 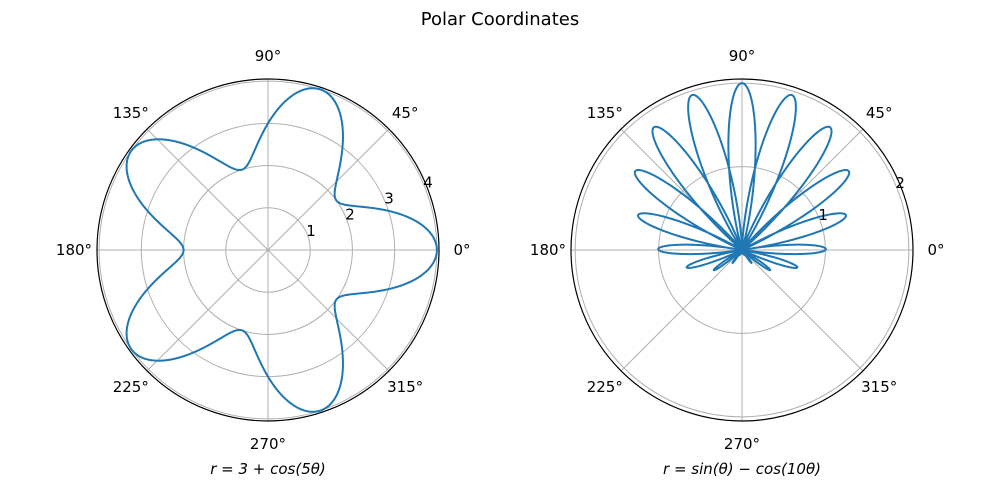 What do you see at coordinates (268, 469) in the screenshot?
I see `axis-xlabel: r = 3 + cos(5θ)` at bounding box center [268, 469].